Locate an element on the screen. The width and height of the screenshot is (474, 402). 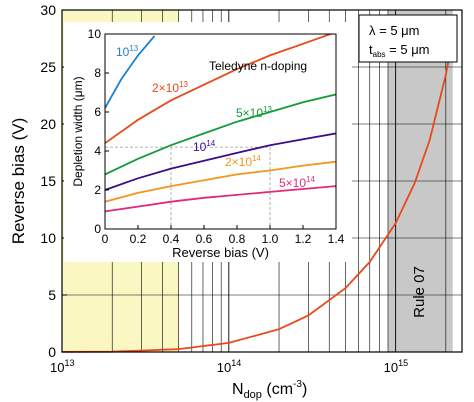
inset-series-label: 5×10¹³ is located at coordinates (254, 112).